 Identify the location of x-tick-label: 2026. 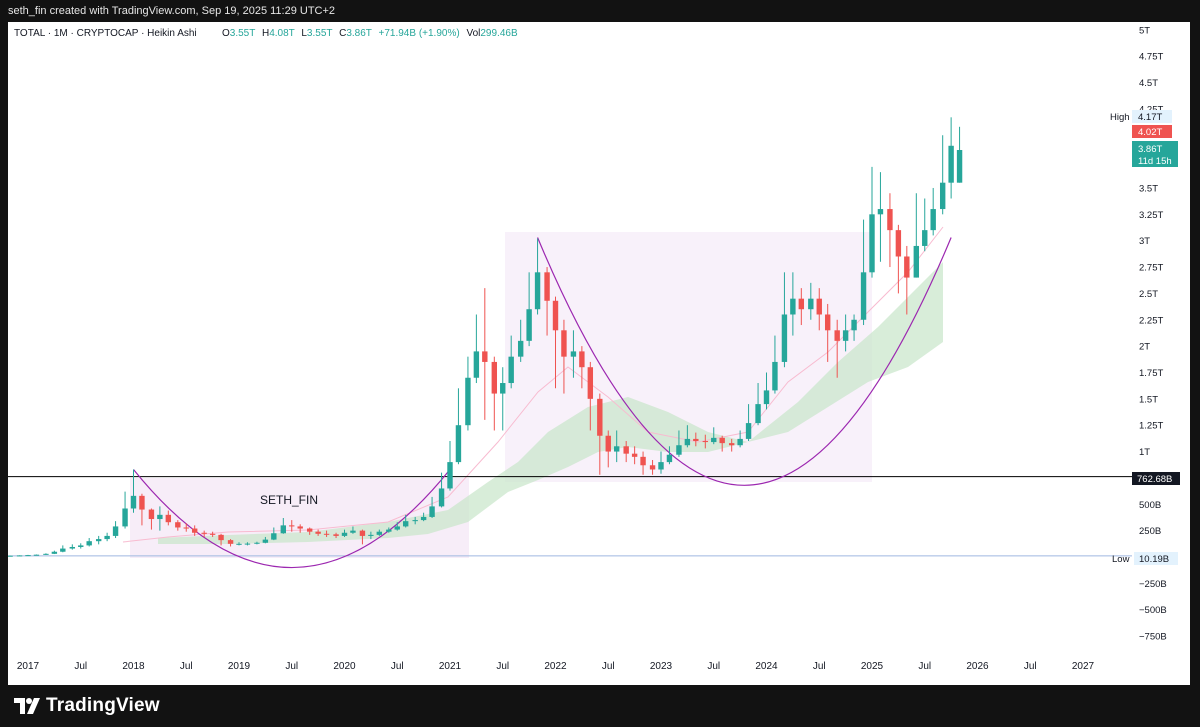
(977, 666).